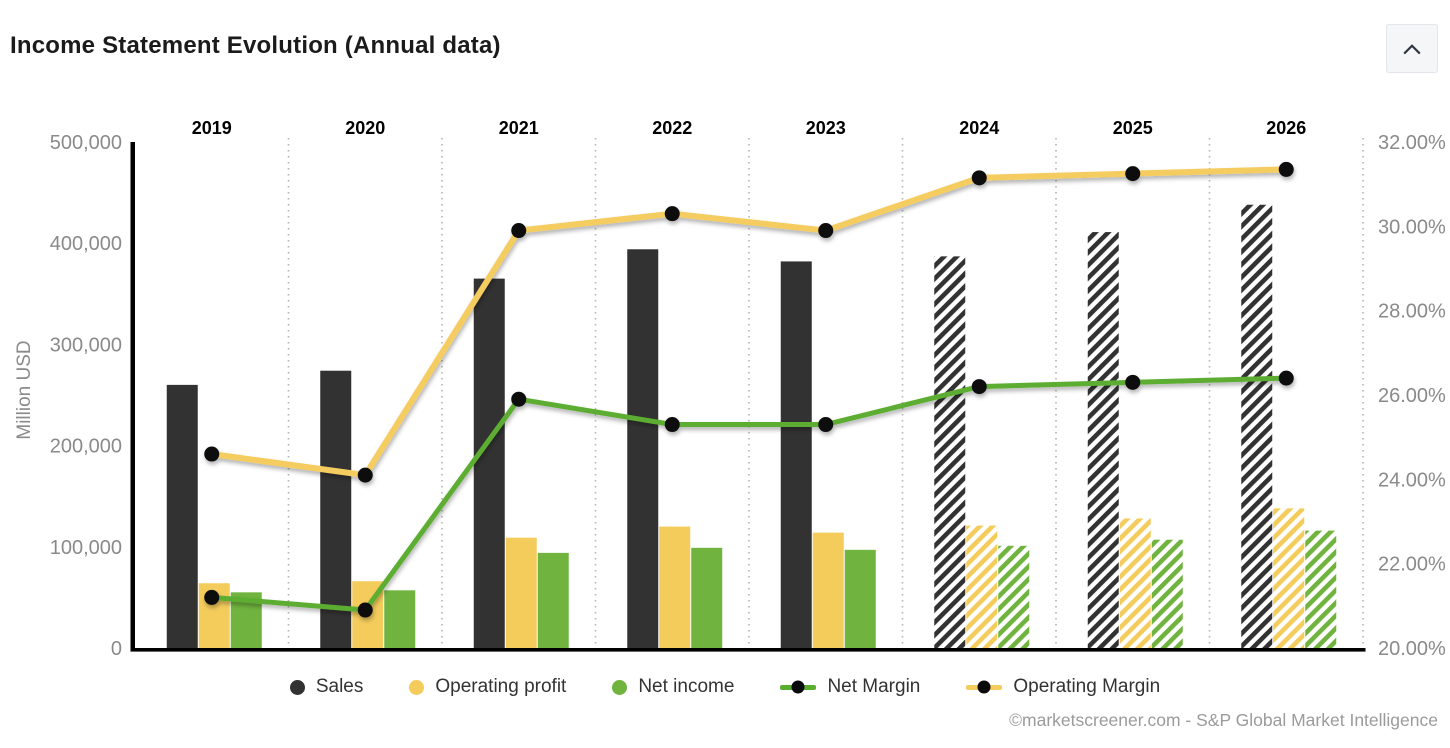  Describe the element at coordinates (132, 395) in the screenshot. I see `y-axis-line` at that location.